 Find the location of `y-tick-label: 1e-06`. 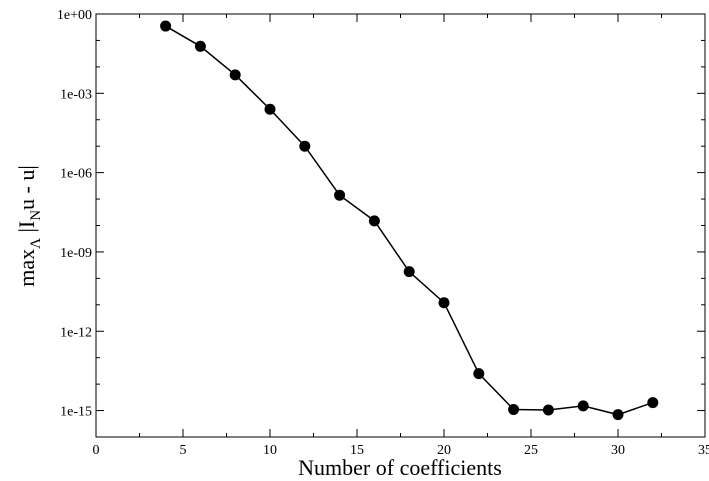

y-tick-label: 1e-06 is located at coordinates (76, 174).